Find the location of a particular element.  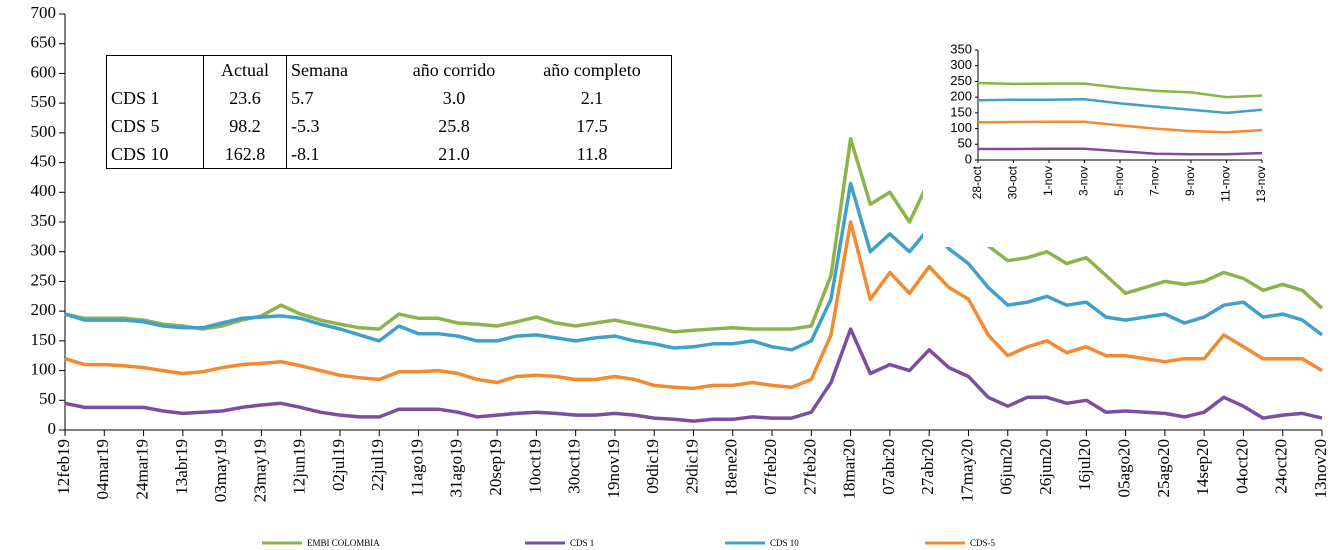

x-tick-label: 28-oct is located at coordinates (977, 182).